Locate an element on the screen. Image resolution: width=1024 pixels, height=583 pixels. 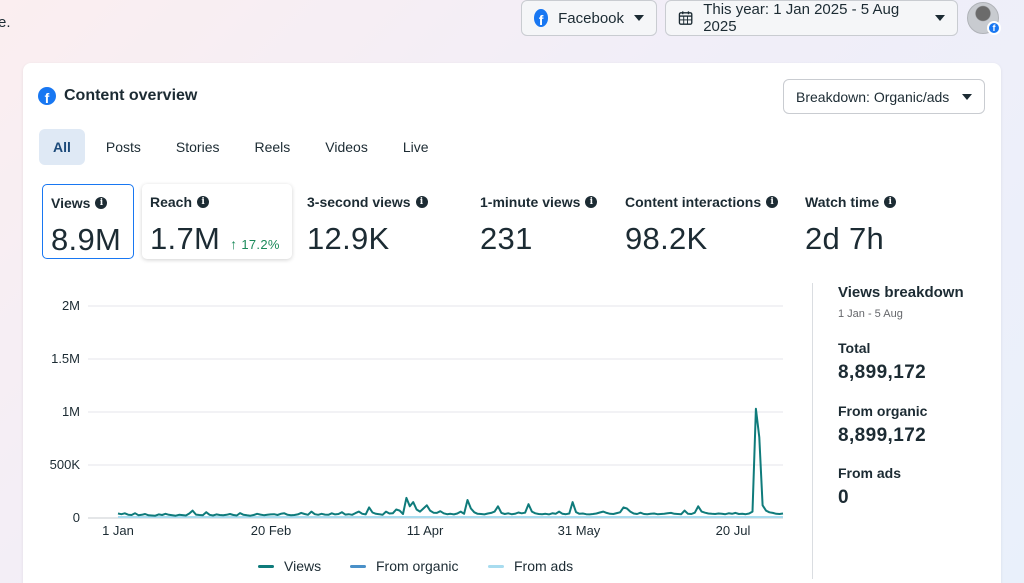
metric-reach: Reach i 1.7M ↑ 17.2% is located at coordinates (217, 221).